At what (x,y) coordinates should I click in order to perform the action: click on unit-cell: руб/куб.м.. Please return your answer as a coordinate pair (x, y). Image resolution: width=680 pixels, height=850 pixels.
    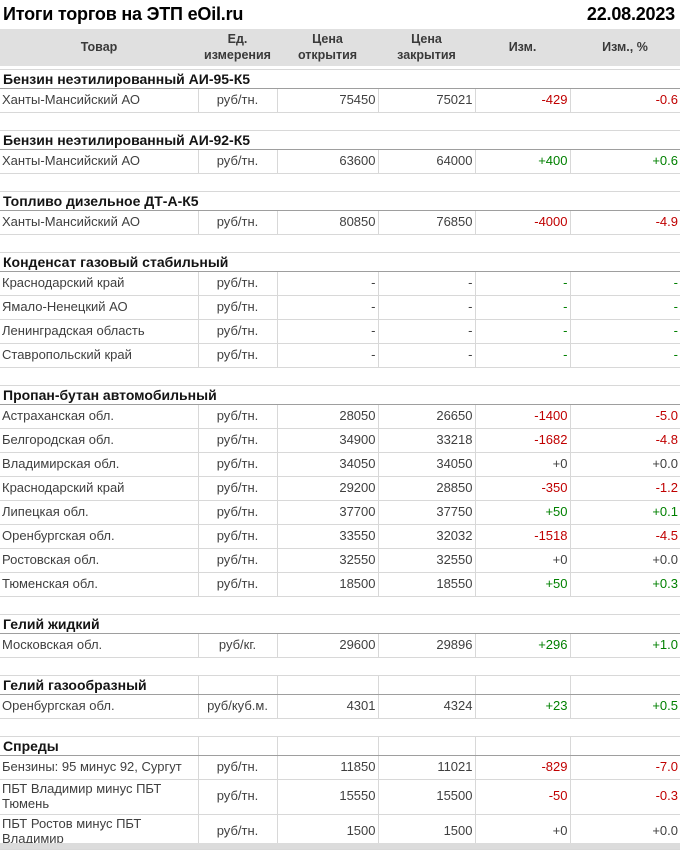
    Looking at the image, I should click on (237, 706).